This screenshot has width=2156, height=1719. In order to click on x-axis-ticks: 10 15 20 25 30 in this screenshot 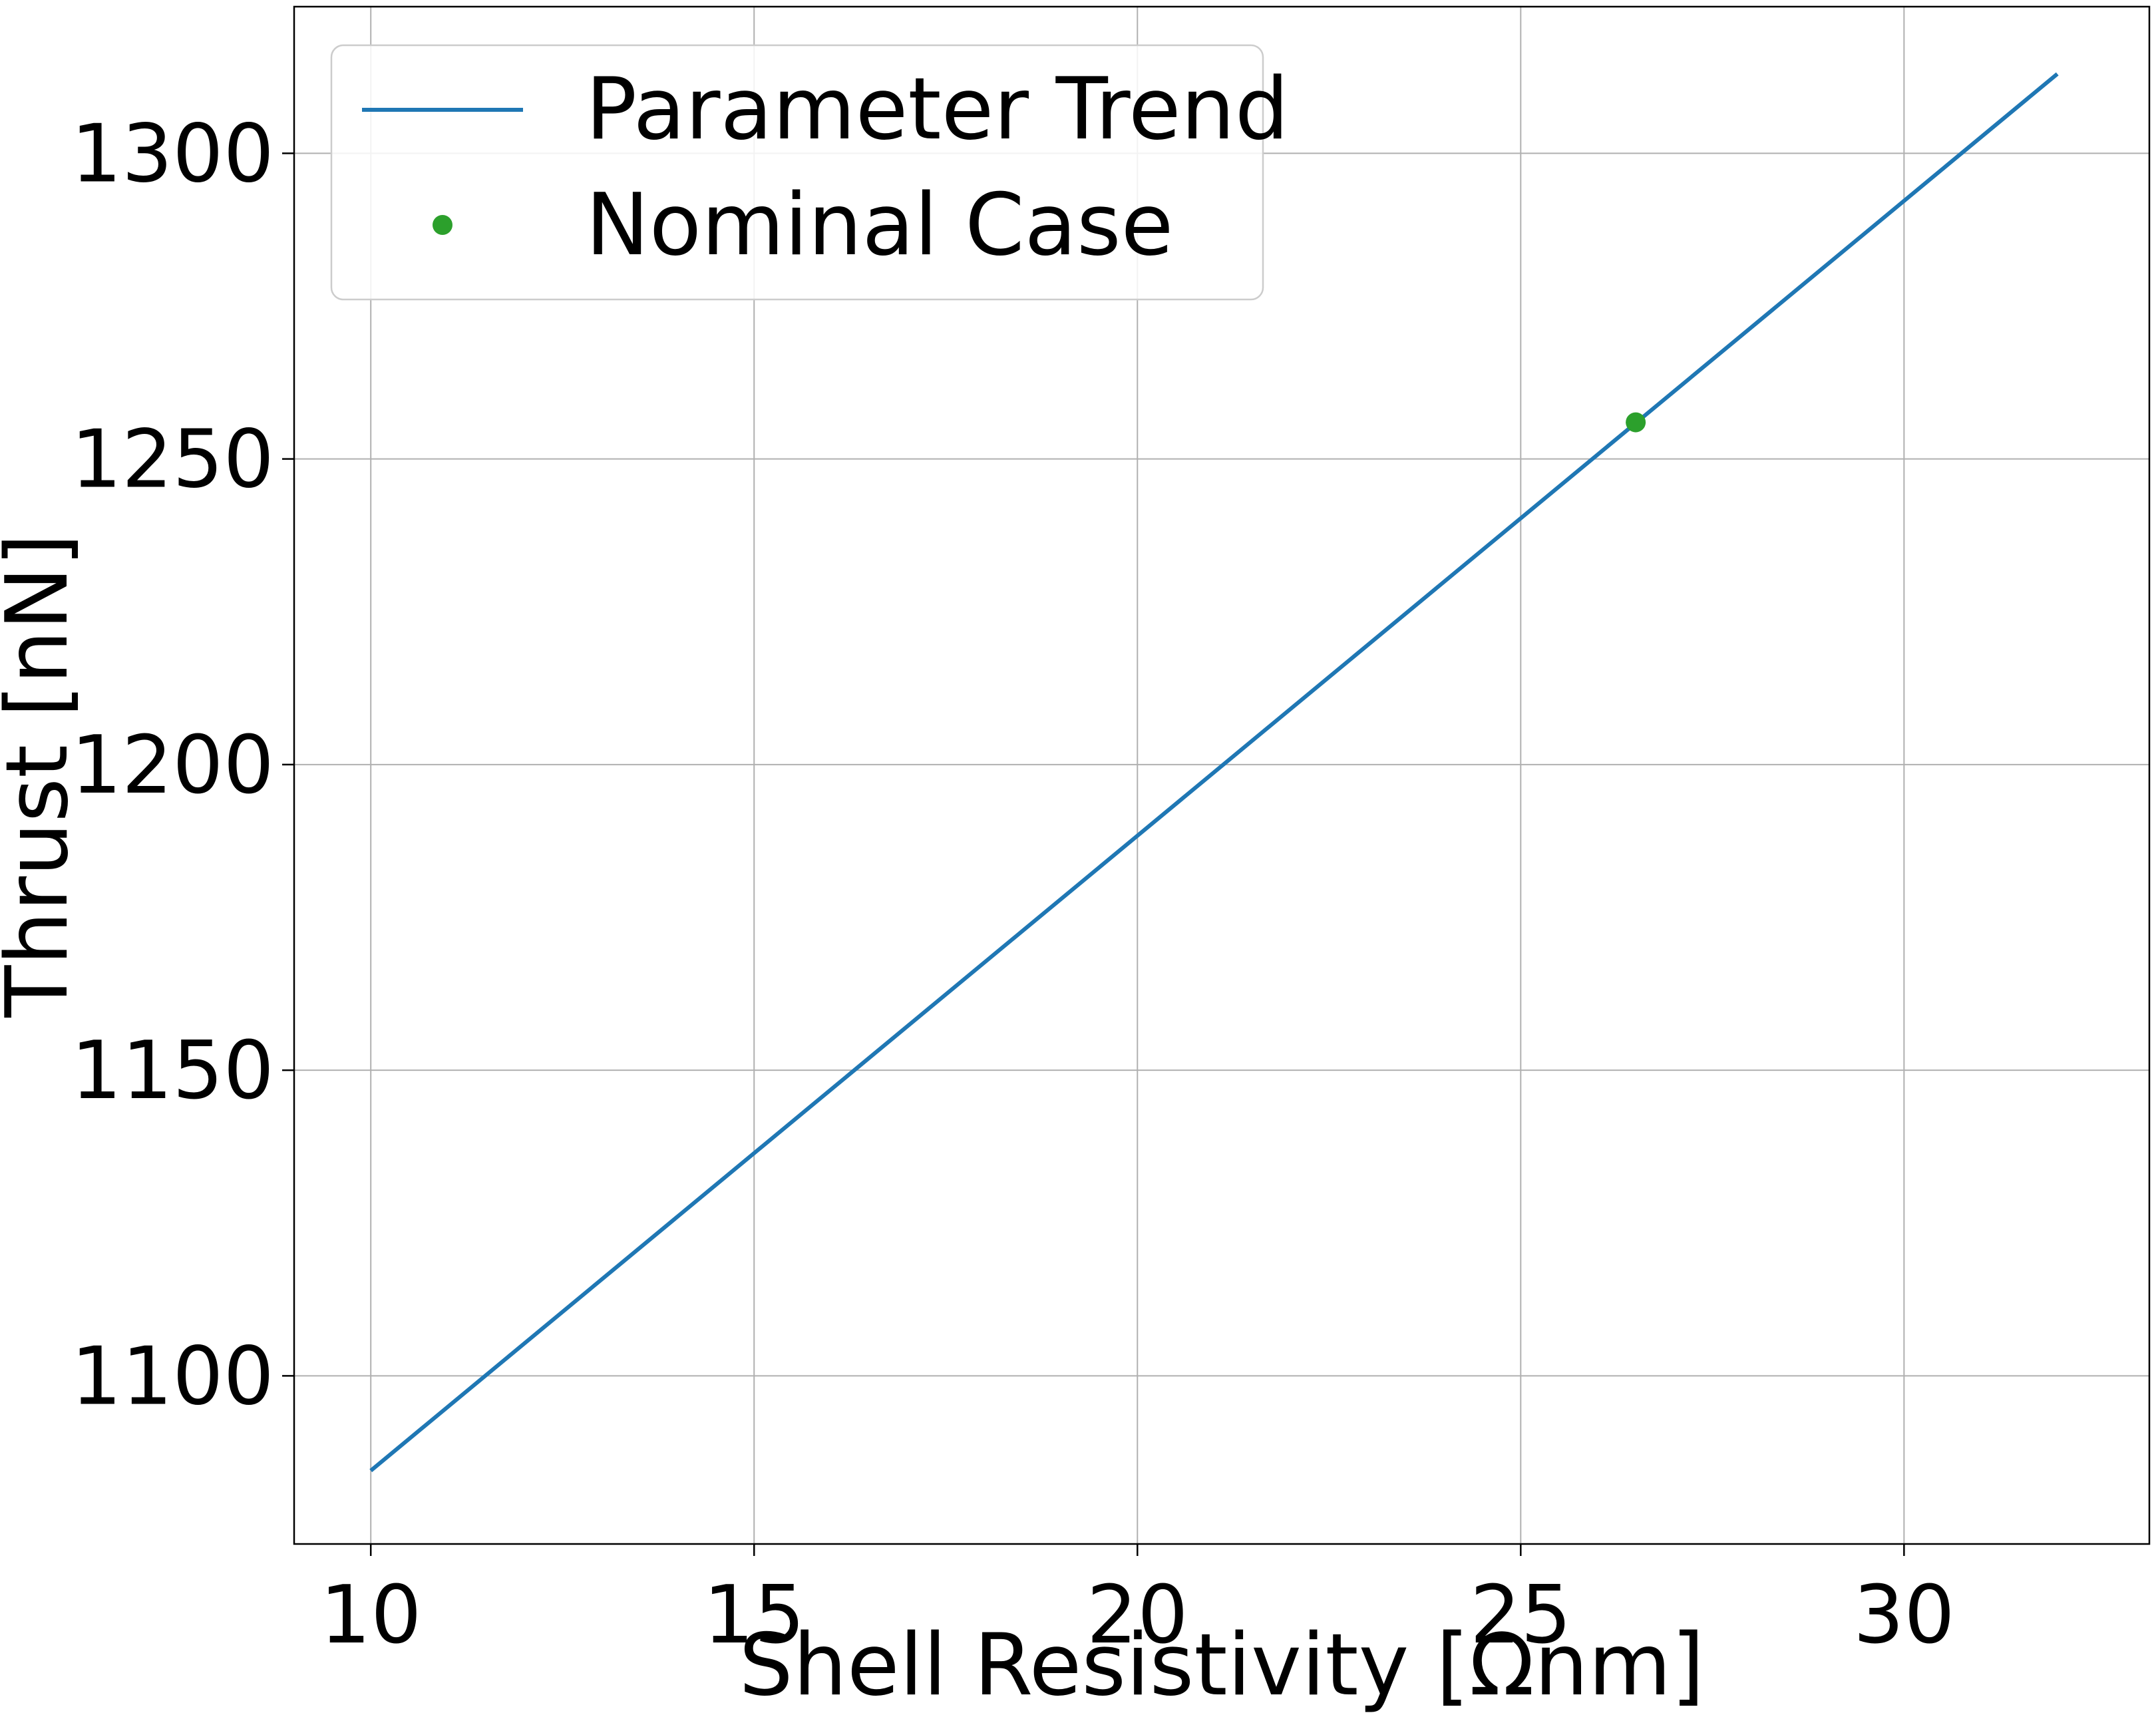, I will do `click(1137, 1603)`.